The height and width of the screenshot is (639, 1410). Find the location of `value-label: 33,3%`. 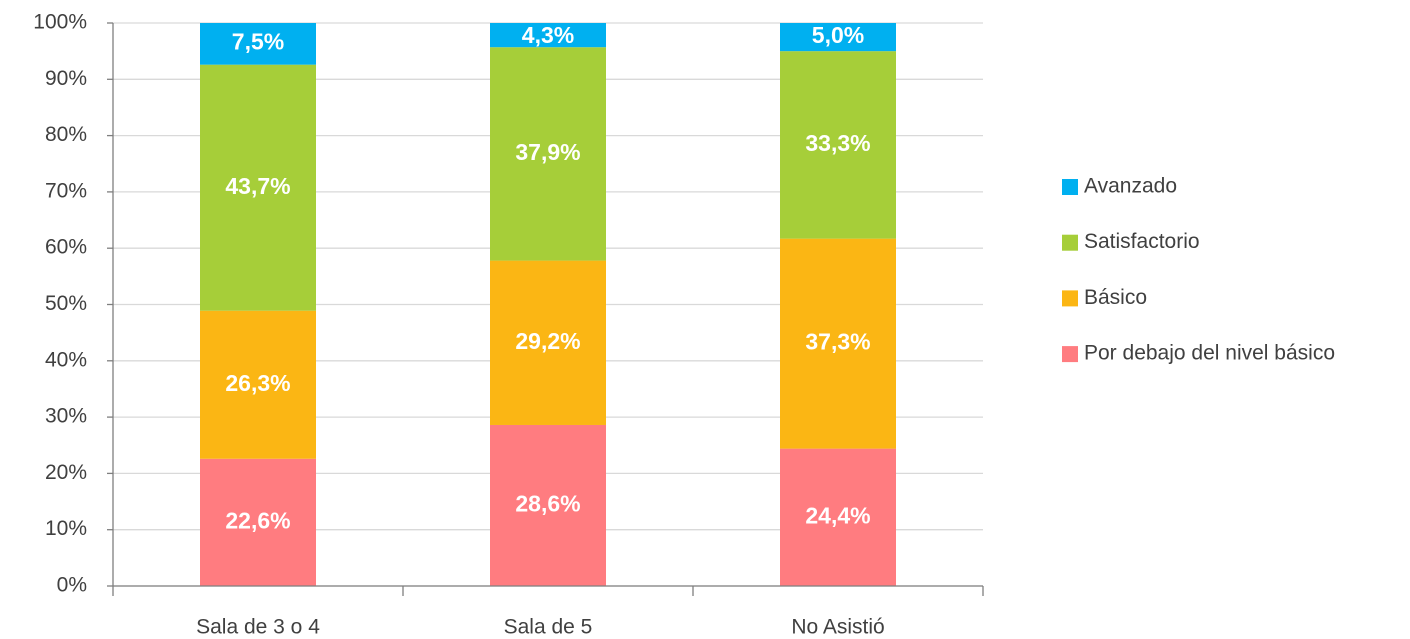

value-label: 33,3% is located at coordinates (837, 143).